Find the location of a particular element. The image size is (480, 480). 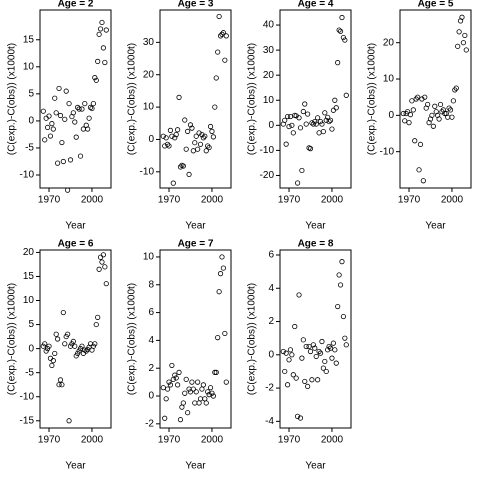

y-tick-label: -5 is located at coordinates (29, 372).